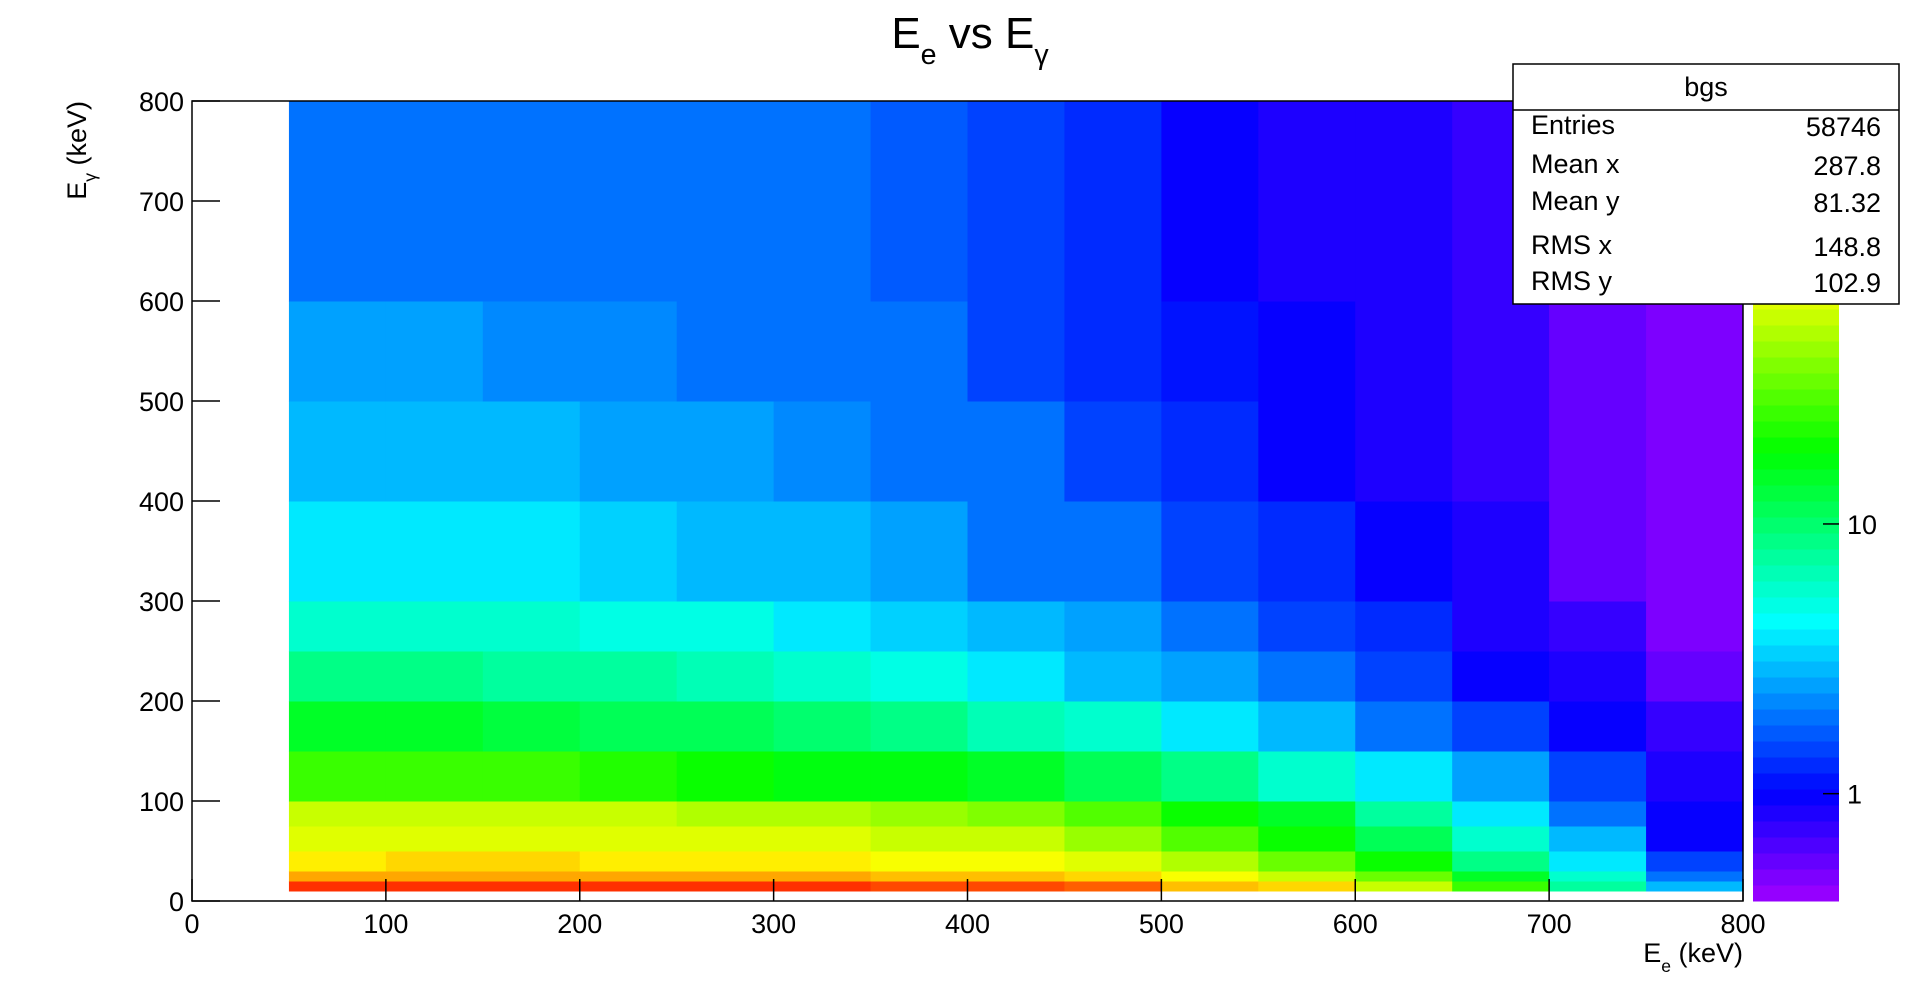 The height and width of the screenshot is (990, 1916). Describe the element at coordinates (161, 702) in the screenshot. I see `y-tick-label: 200` at that location.